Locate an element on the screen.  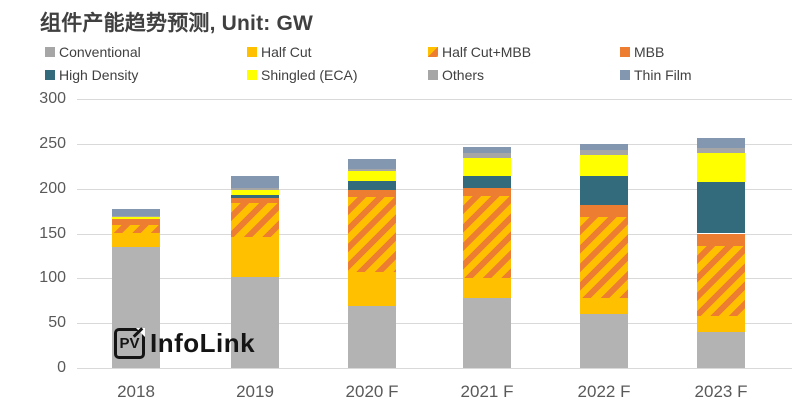
x-axis-label-2021F: 2021 F is located at coordinates (487, 391).